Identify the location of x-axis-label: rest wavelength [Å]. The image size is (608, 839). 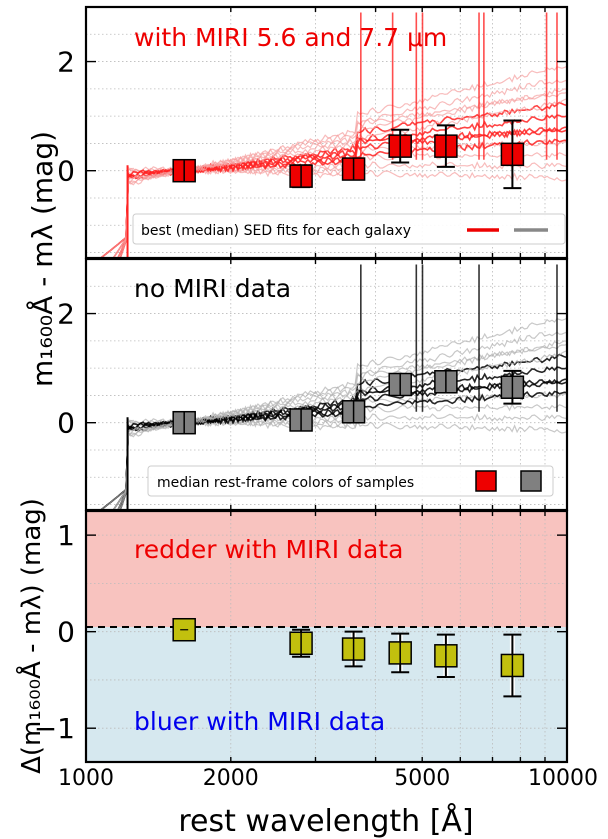
(325, 821).